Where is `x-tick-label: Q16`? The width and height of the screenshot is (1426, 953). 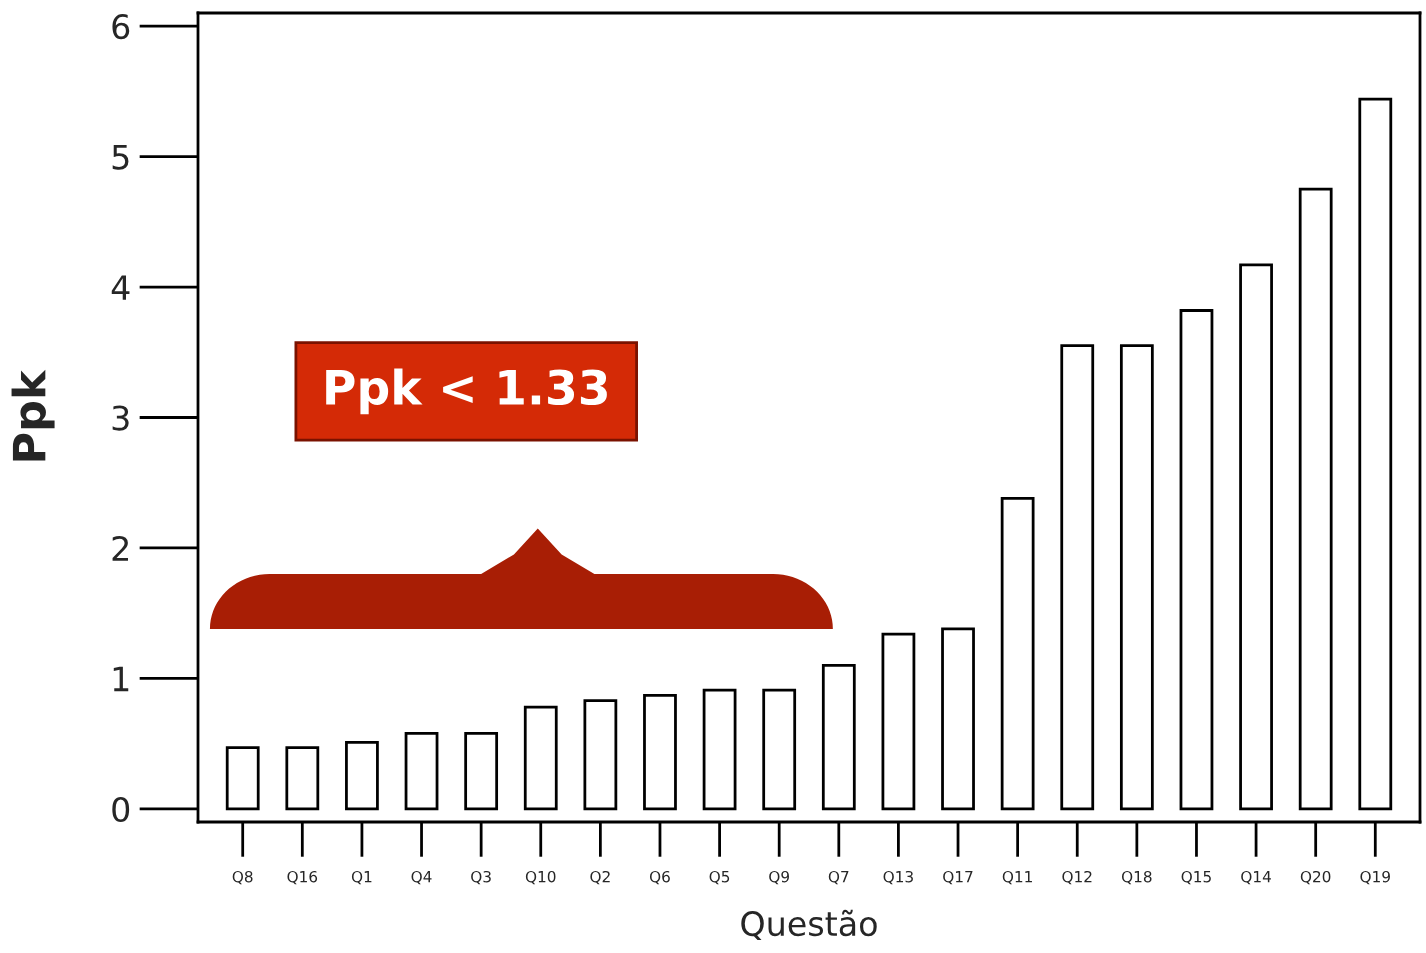
x-tick-label: Q16 is located at coordinates (302, 877).